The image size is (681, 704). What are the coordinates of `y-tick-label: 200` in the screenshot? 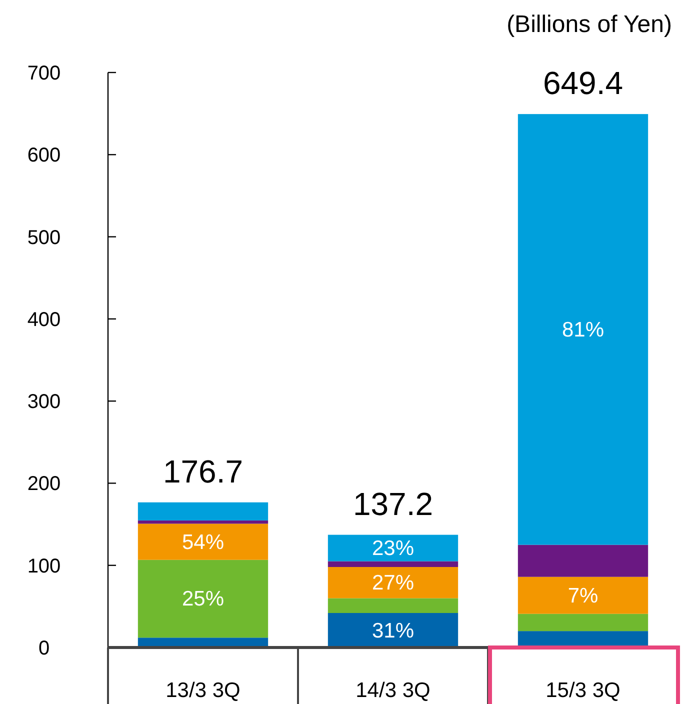 It's located at (44, 484).